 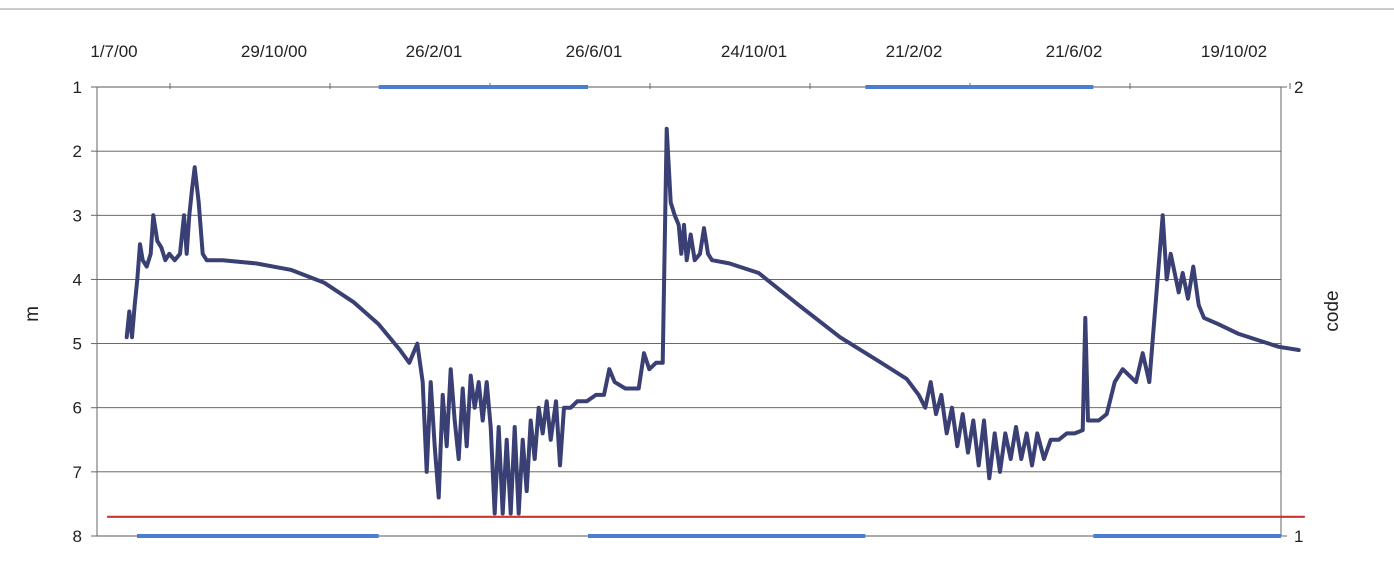 I want to click on y-tick-label: 8, so click(x=77, y=536).